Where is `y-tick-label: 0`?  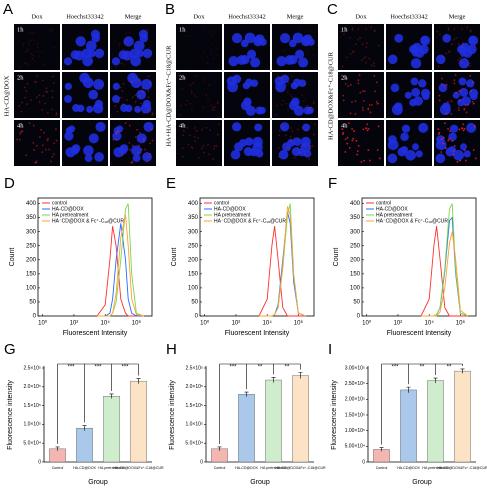
y-tick-label: 0 is located at coordinates (39, 462).